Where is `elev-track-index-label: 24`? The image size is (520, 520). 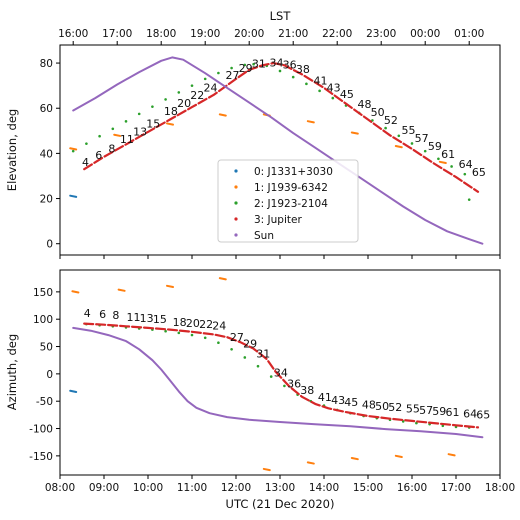 elev-track-index-label: 24 is located at coordinates (210, 87).